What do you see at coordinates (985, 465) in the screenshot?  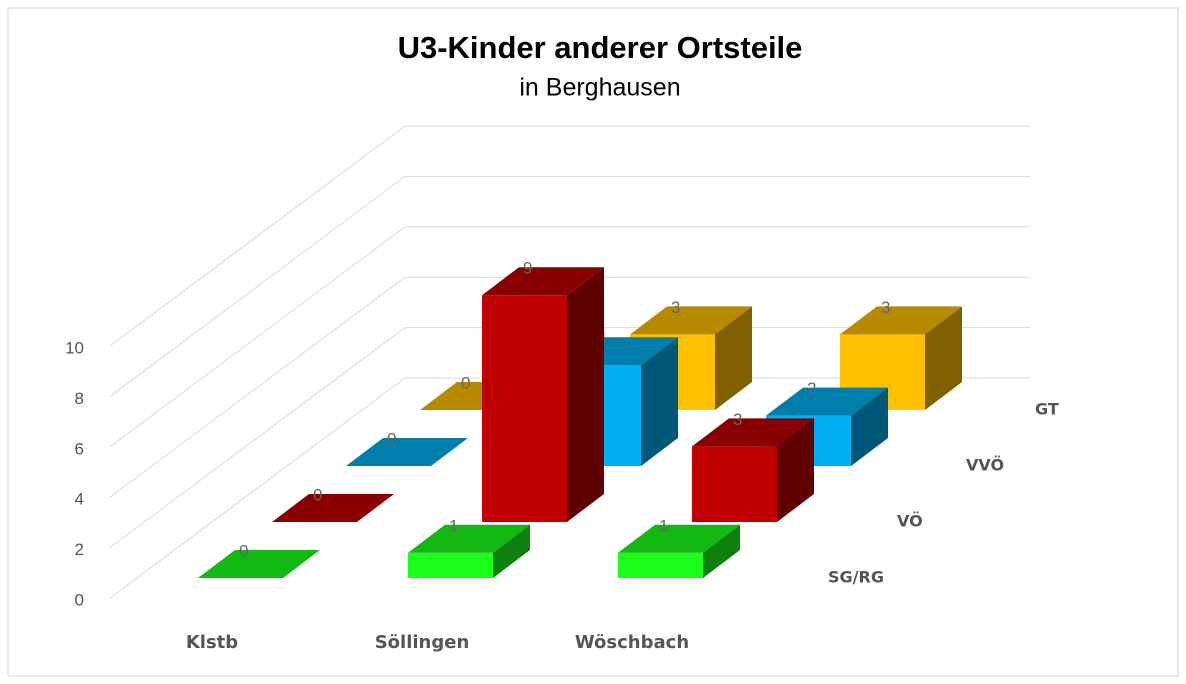 I see `series-label: VVÖ` at bounding box center [985, 465].